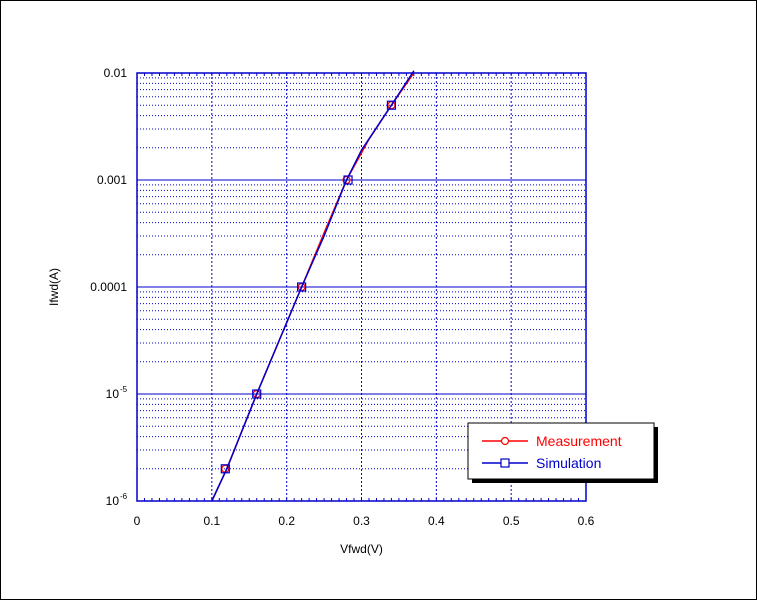 The height and width of the screenshot is (601, 757). What do you see at coordinates (116, 73) in the screenshot?
I see `y-tick-label: 0.01` at bounding box center [116, 73].